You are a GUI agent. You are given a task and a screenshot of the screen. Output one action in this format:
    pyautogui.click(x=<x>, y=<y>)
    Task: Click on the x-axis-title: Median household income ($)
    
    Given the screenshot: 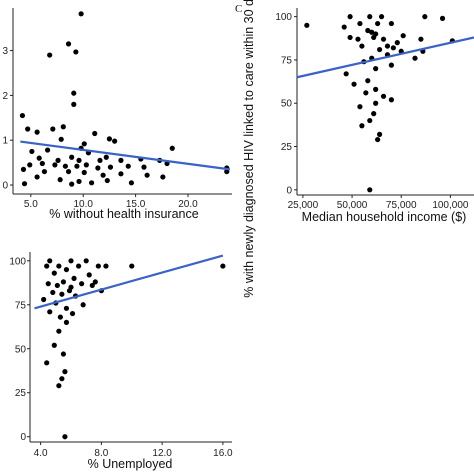 What is the action you would take?
    pyautogui.click(x=384, y=217)
    